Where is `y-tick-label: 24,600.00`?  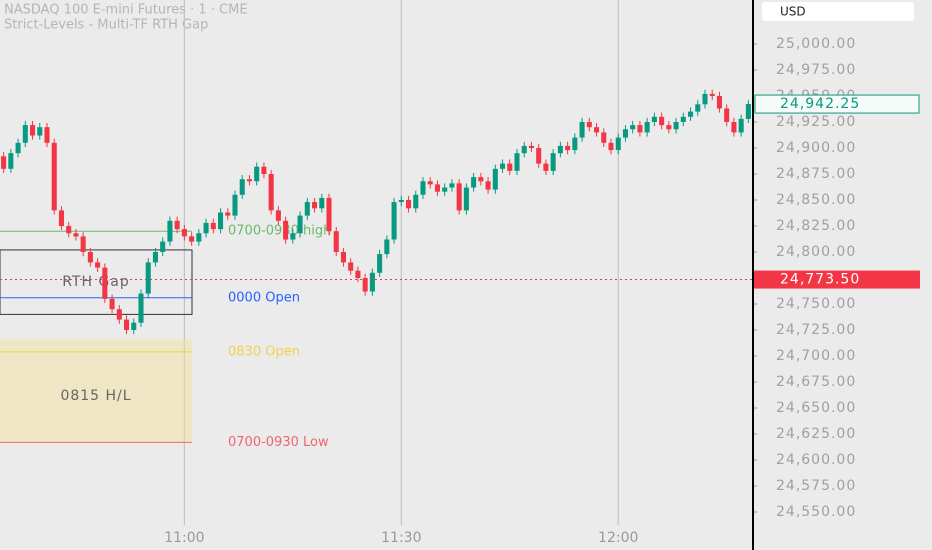 y-tick-label: 24,600.00 is located at coordinates (816, 460).